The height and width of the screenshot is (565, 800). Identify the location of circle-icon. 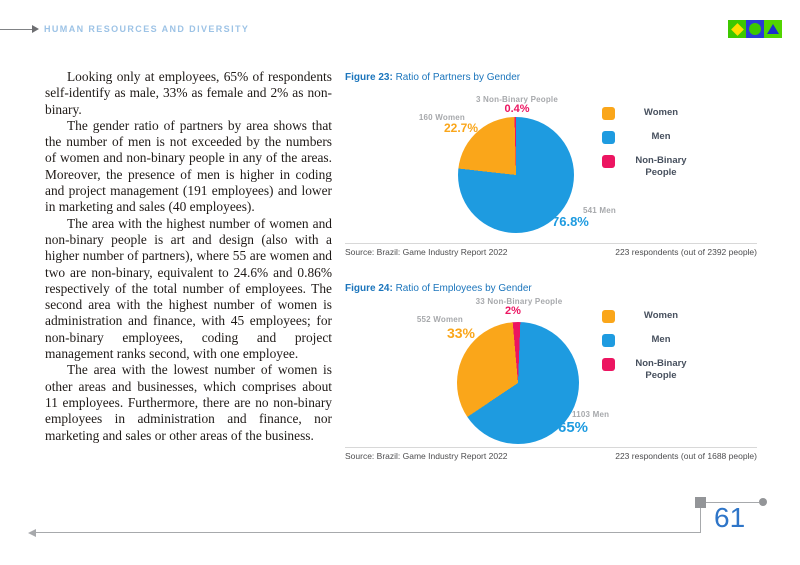
(755, 29).